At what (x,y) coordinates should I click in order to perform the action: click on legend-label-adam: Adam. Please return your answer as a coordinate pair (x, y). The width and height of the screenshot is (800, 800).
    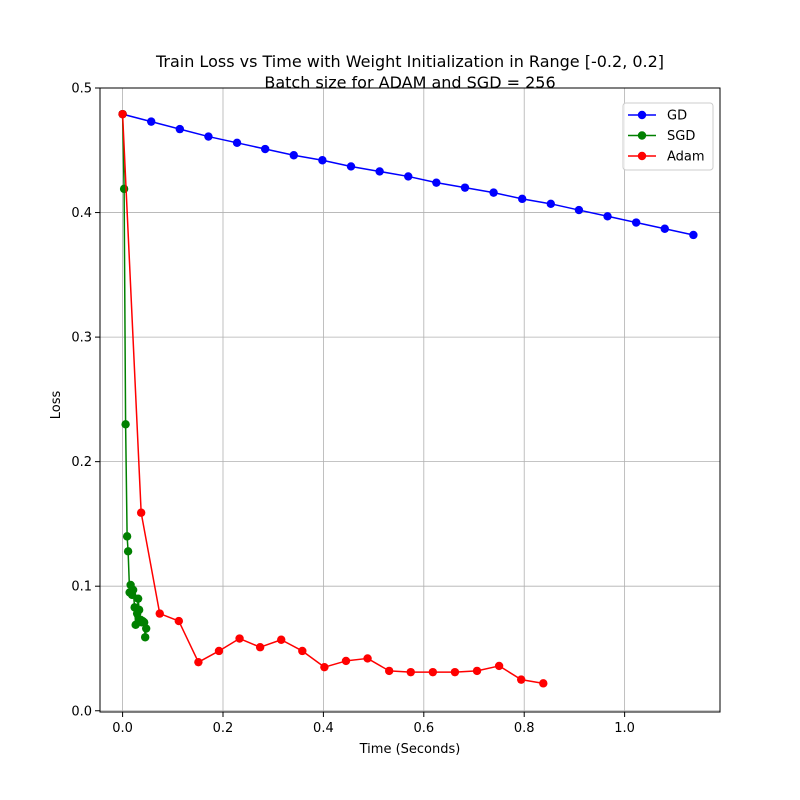
    Looking at the image, I should click on (686, 157).